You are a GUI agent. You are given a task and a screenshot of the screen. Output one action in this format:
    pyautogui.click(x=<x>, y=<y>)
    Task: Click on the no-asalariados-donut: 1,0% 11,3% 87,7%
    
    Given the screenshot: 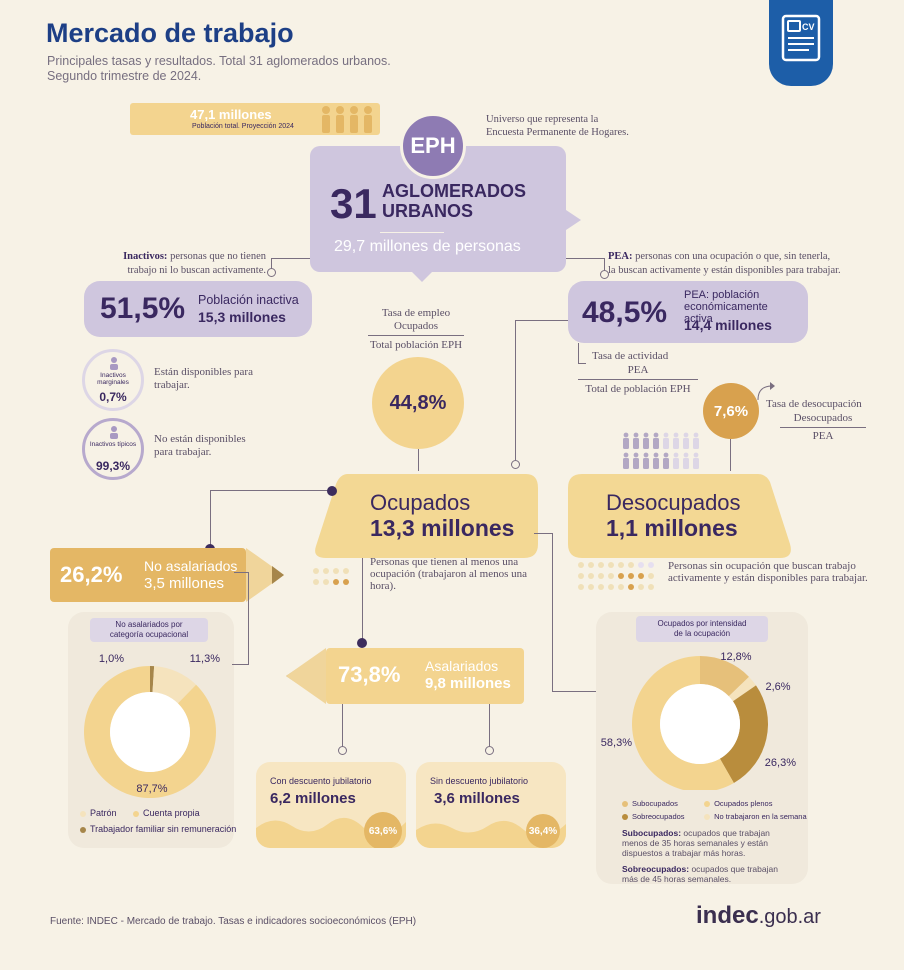 What is the action you would take?
    pyautogui.click(x=152, y=725)
    